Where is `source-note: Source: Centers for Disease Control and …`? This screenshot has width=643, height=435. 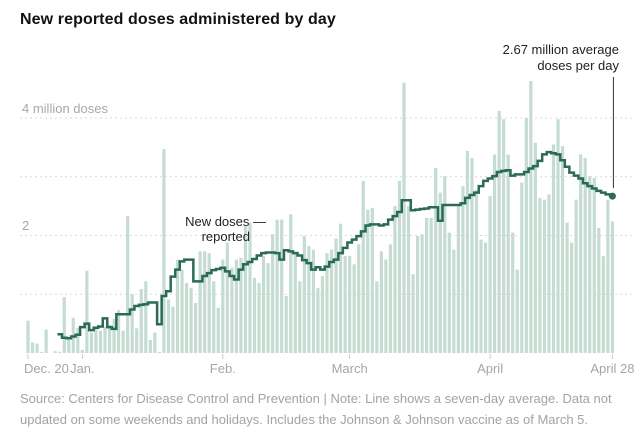
source-note: Source: Centers for Disease Control and … is located at coordinates (316, 409).